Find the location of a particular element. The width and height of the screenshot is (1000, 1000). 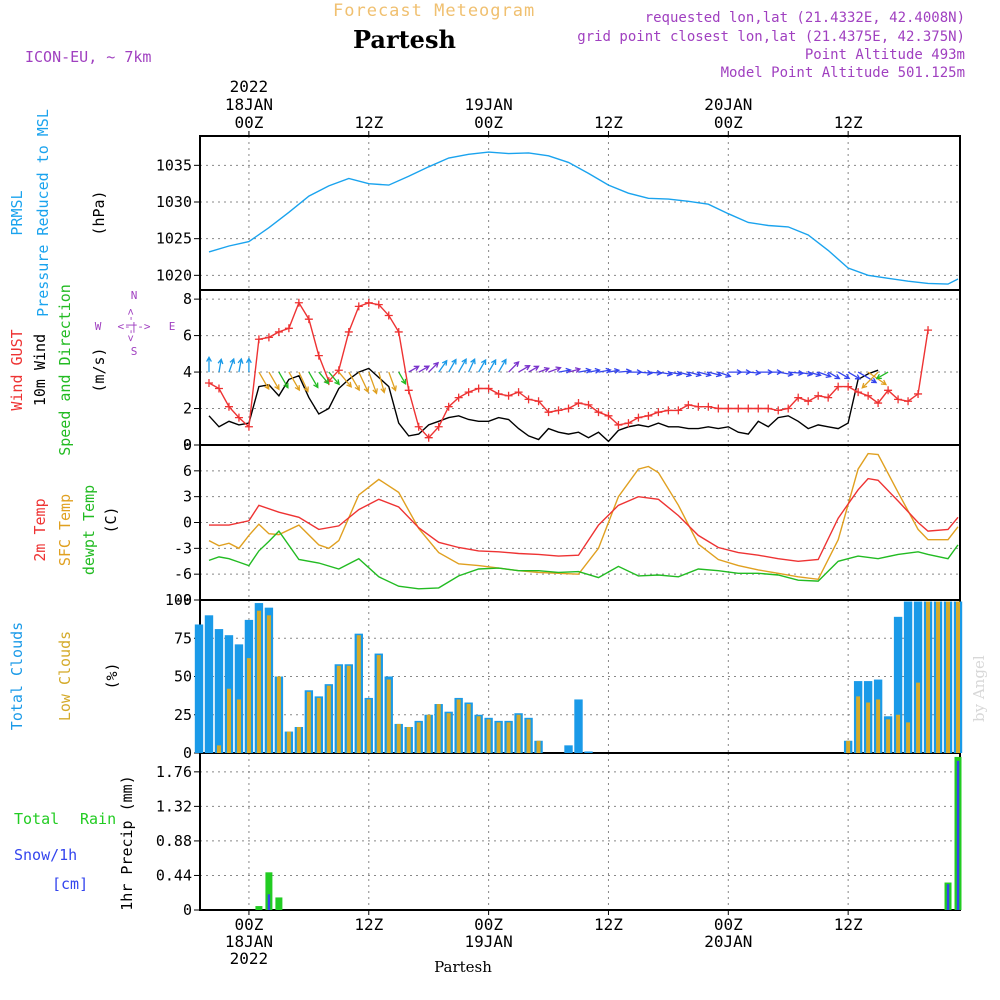

y-tick-label: 0.44 is located at coordinates (174, 875).